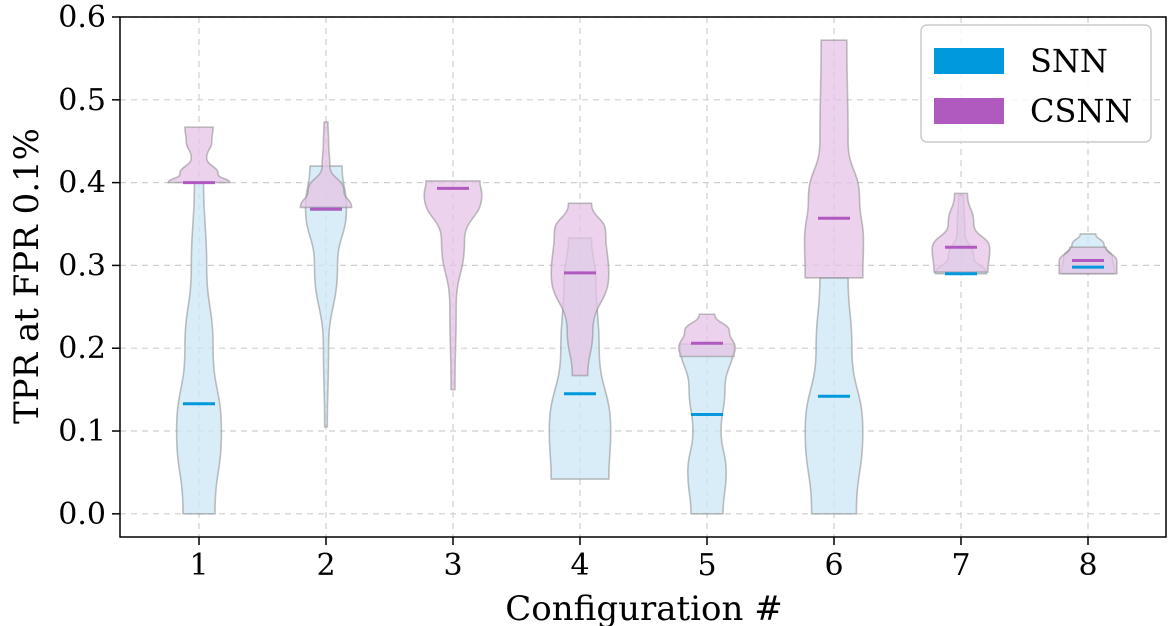 This screenshot has height=626, width=1168. What do you see at coordinates (452, 565) in the screenshot?
I see `x-tick-label: 3` at bounding box center [452, 565].